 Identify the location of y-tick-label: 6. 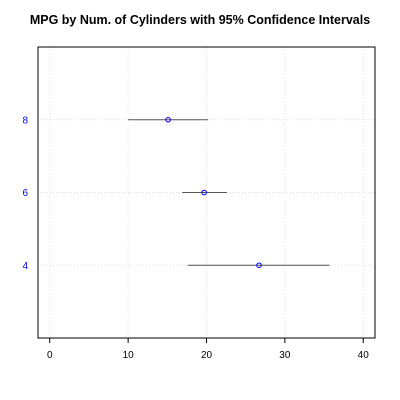
(25, 193).